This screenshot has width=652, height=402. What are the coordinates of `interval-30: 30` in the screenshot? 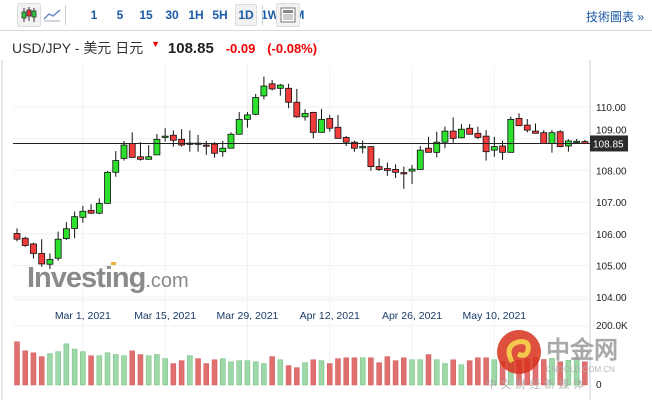 It's located at (172, 15).